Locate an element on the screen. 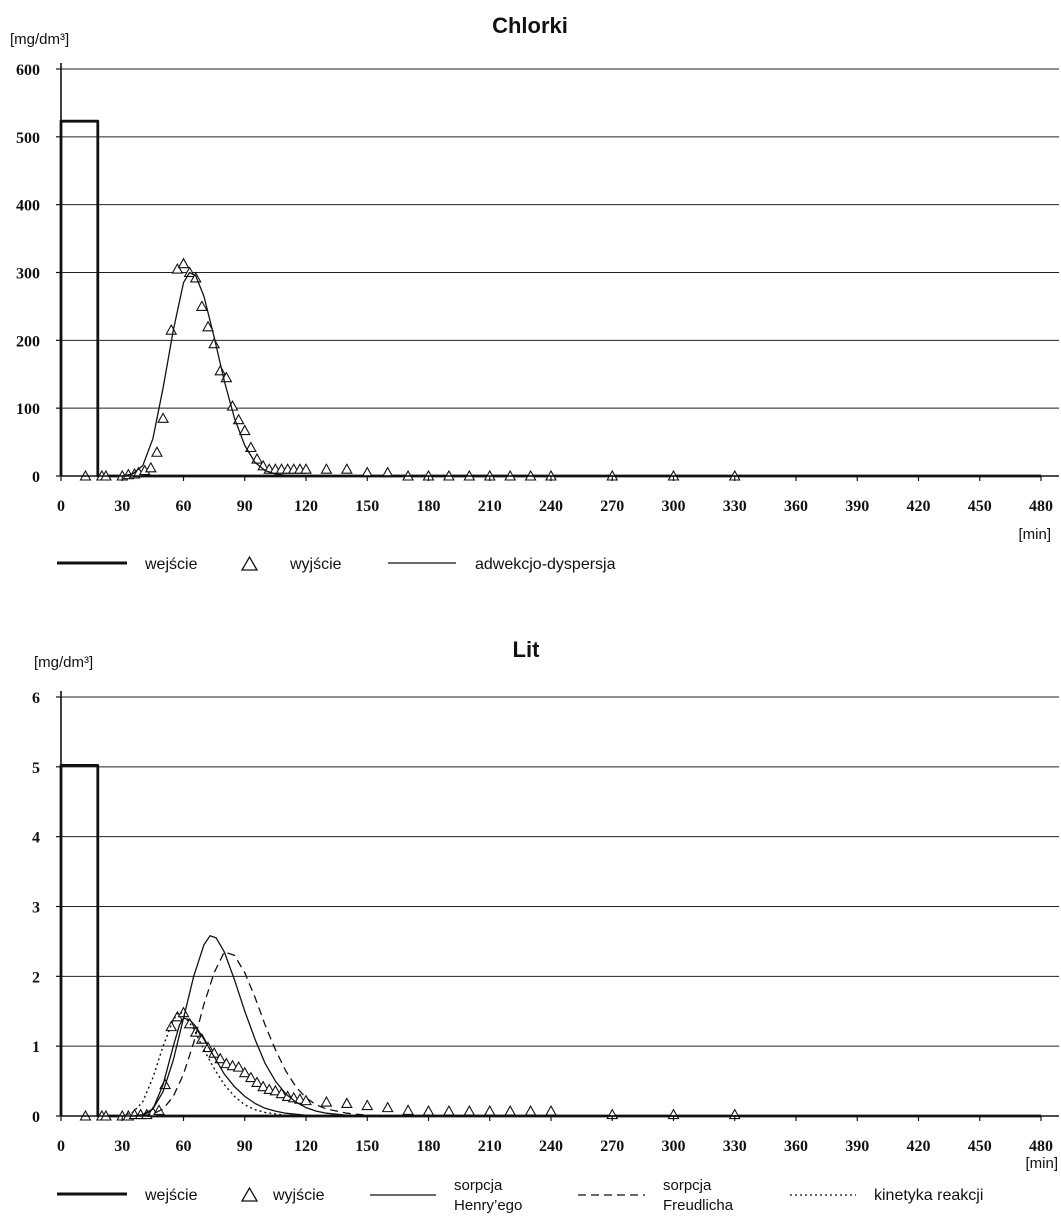 The height and width of the screenshot is (1218, 1061). legend-swatch-triangle is located at coordinates (249, 1194).